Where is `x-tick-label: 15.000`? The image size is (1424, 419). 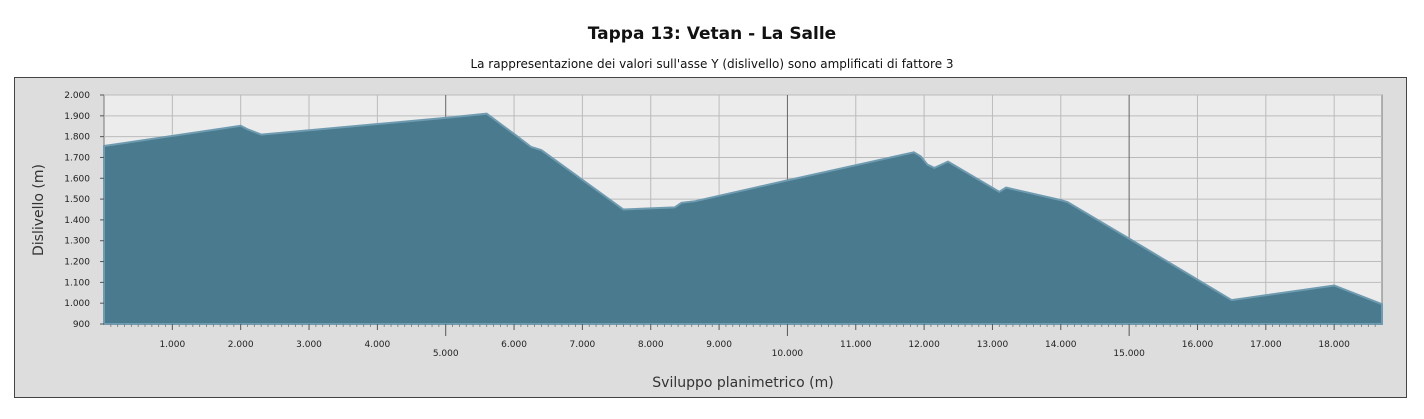
x-tick-label: 15.000 is located at coordinates (1129, 354).